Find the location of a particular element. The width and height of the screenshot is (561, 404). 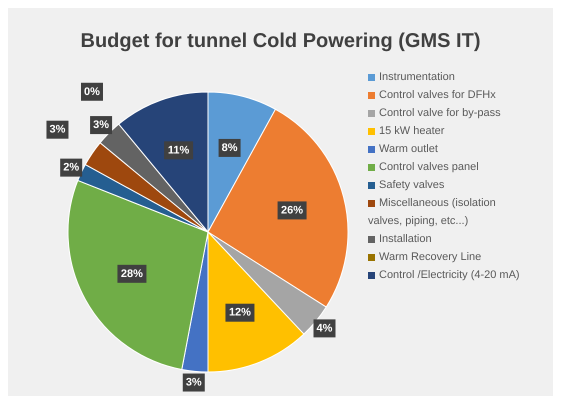

data-label: 28% is located at coordinates (132, 274).